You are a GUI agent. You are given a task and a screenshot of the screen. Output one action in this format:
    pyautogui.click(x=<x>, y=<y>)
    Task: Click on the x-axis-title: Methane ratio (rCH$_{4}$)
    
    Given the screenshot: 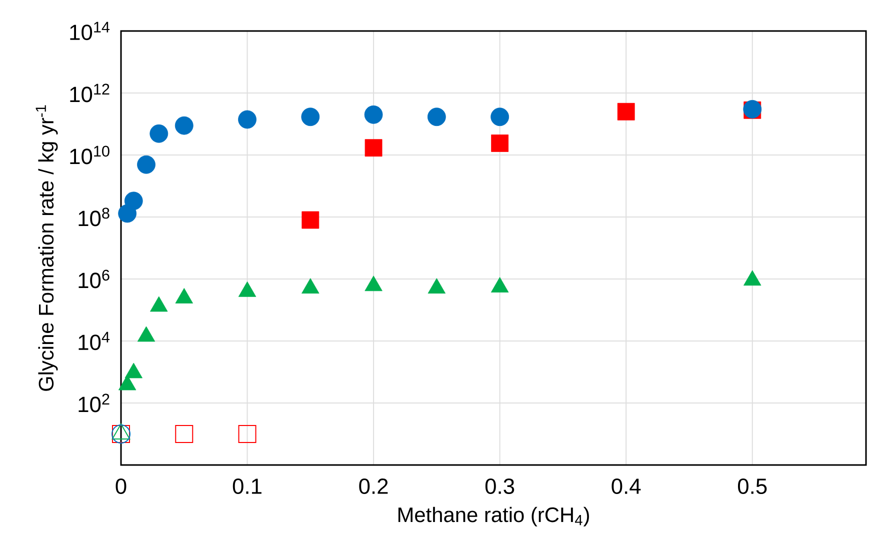 What is the action you would take?
    pyautogui.click(x=493, y=516)
    